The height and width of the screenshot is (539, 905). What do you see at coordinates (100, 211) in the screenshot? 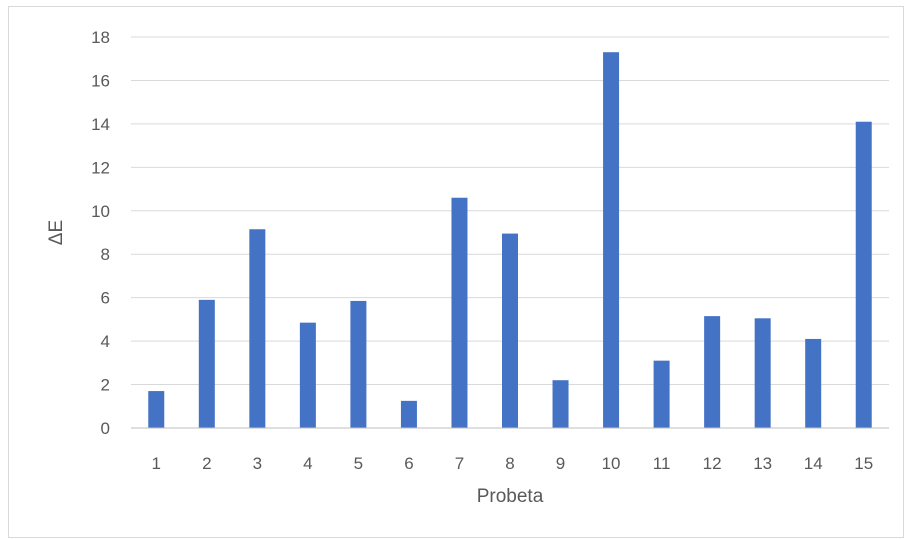
I see `y-tick-label: 10` at bounding box center [100, 211].